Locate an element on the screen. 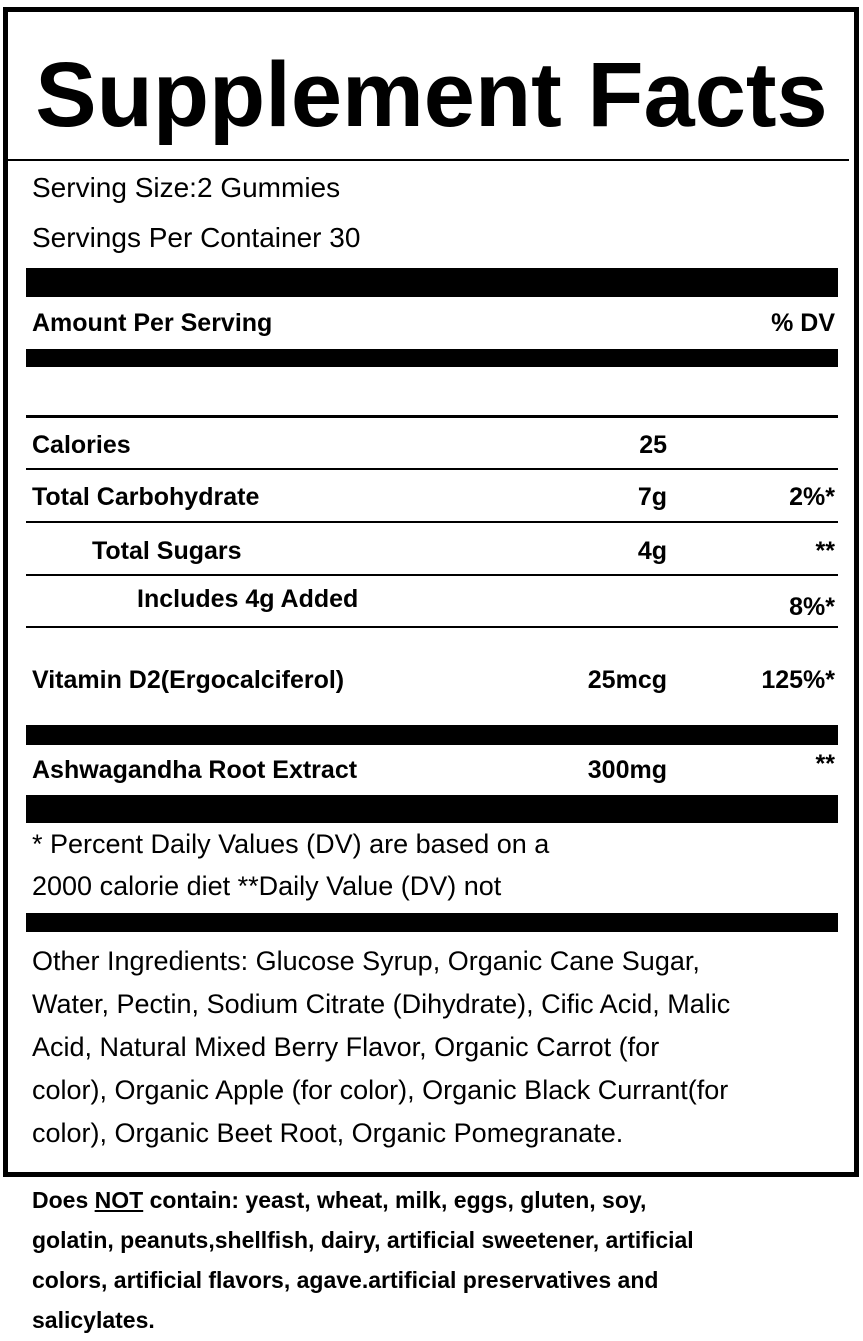 Image resolution: width=863 pixels, height=1341 pixels. nutrient-dv: 125%* is located at coordinates (798, 680).